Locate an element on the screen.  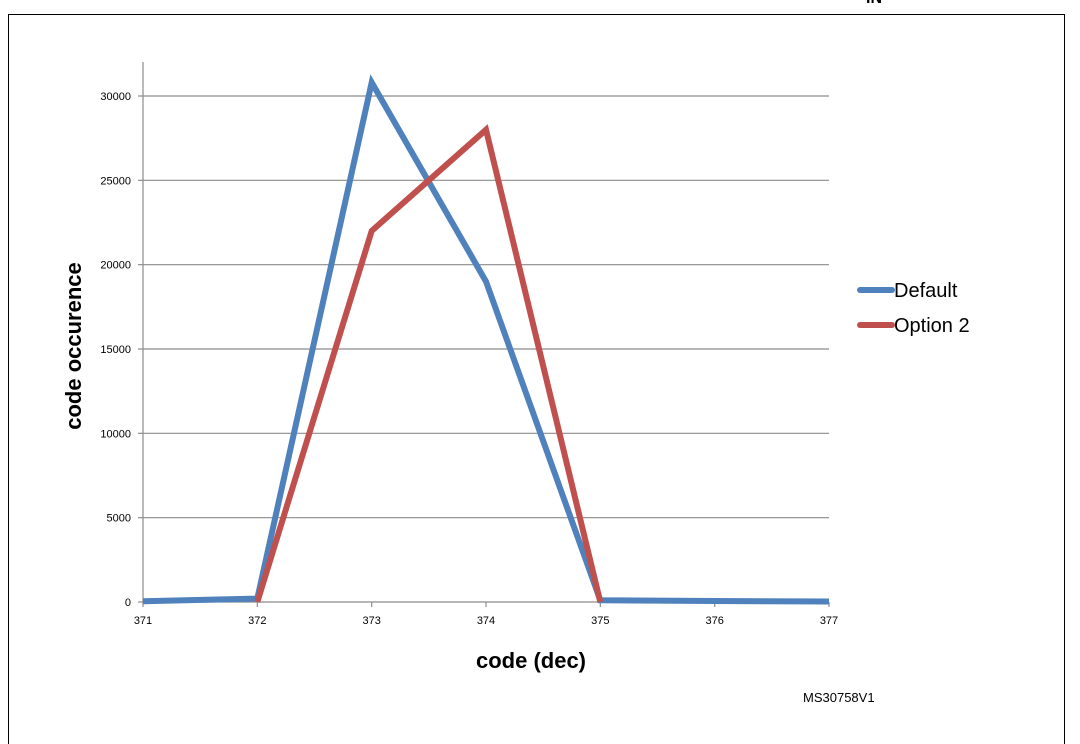
x-tick-label: 374 is located at coordinates (486, 621).